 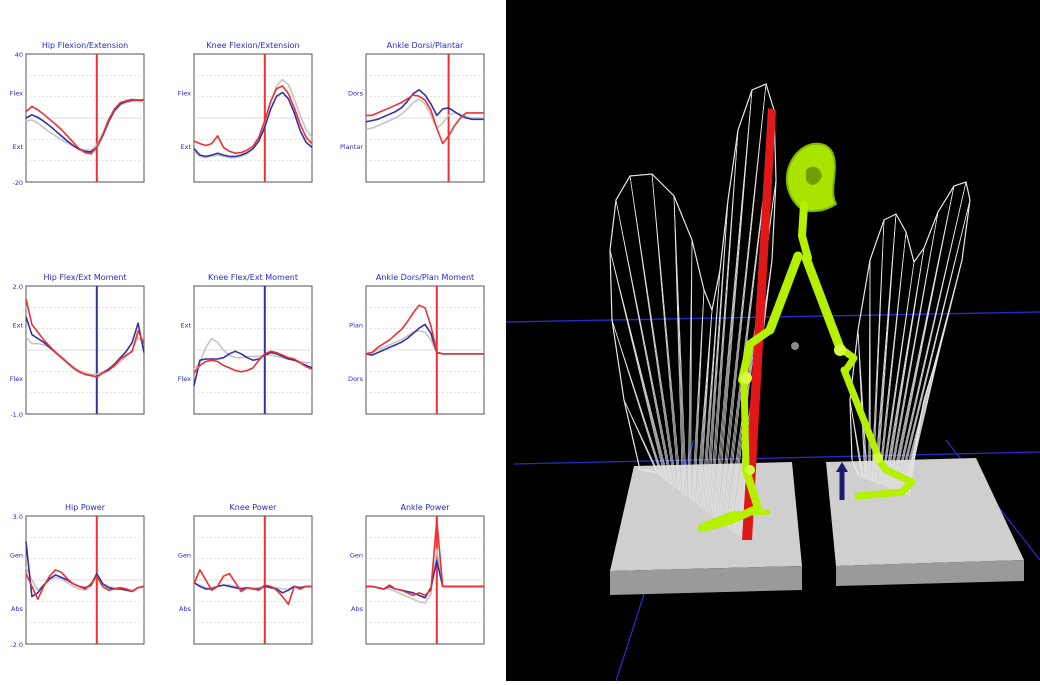 What do you see at coordinates (425, 45) in the screenshot?
I see `chart-title: Ankle Dorsi/Plantar` at bounding box center [425, 45].